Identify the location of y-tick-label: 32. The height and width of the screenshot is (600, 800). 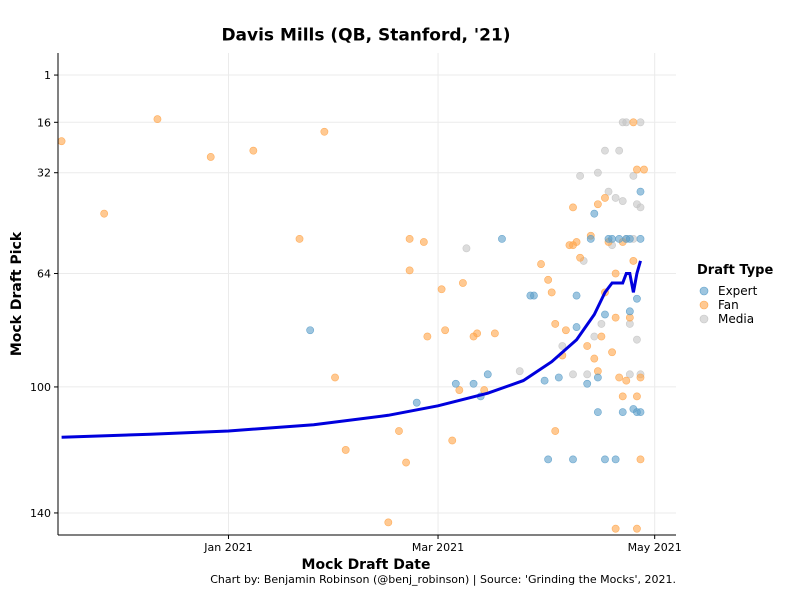
(44, 173).